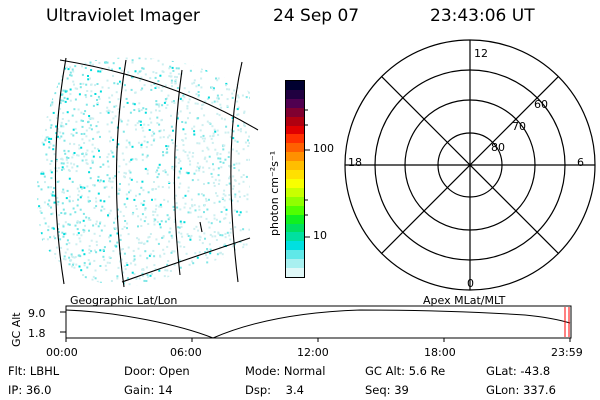 The width and height of the screenshot is (600, 400). Describe the element at coordinates (34, 371) in the screenshot. I see `status-flt: Flt: LBHL` at that location.